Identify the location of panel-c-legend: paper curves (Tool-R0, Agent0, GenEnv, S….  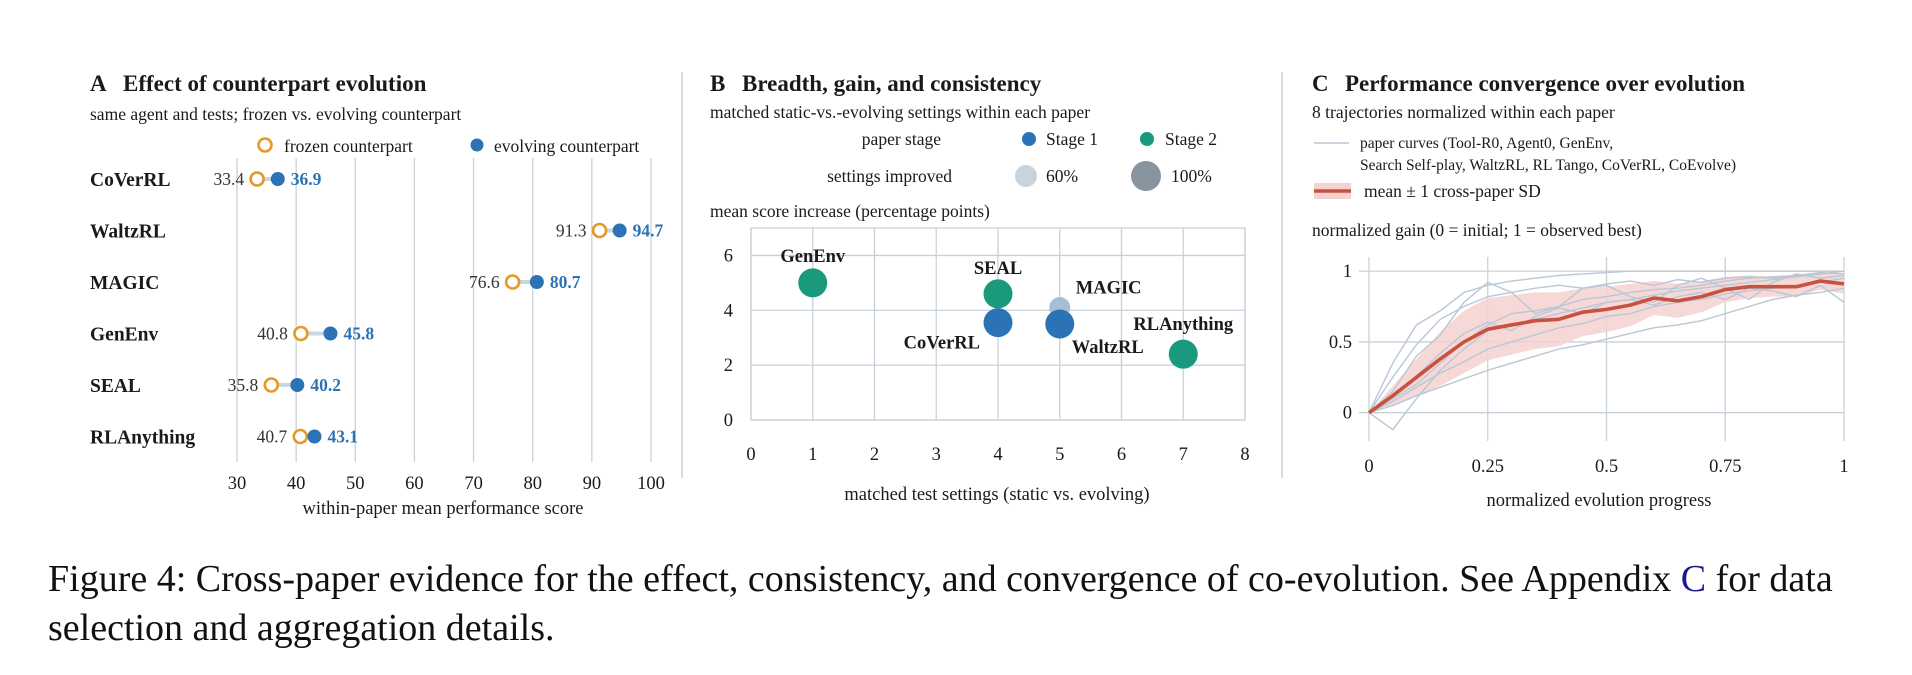
(1525, 168).